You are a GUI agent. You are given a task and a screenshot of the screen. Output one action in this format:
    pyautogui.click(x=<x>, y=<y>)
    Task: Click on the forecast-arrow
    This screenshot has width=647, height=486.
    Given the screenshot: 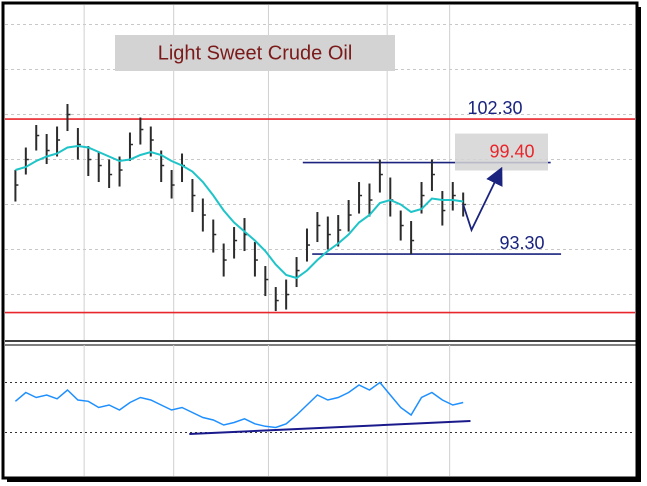 What is the action you would take?
    pyautogui.click(x=482, y=199)
    